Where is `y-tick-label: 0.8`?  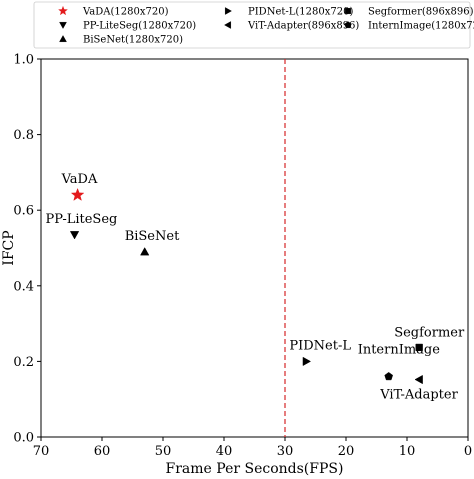 y-tick-label: 0.8 is located at coordinates (23, 135).